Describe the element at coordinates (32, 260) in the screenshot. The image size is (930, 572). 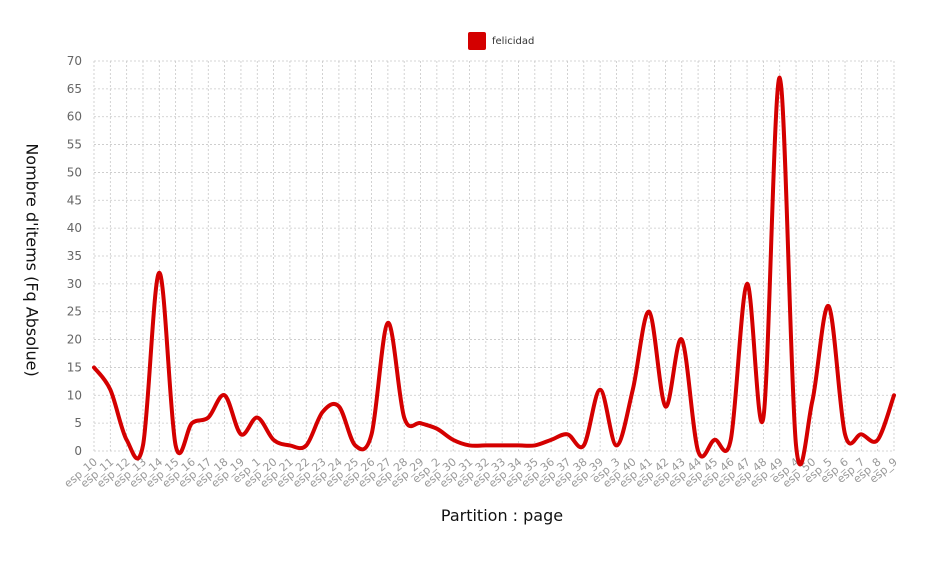
I see `y-axis-title: Nombre d'items (Fq Absolue)` at that location.